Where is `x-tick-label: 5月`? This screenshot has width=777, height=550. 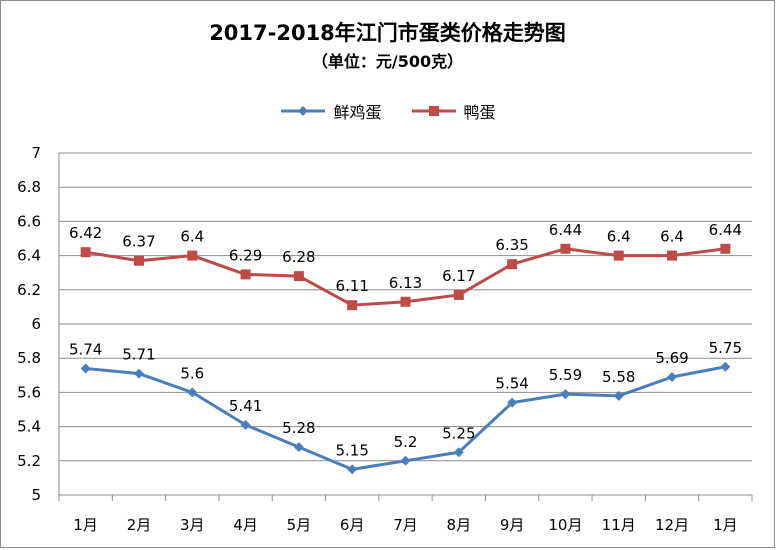 x-tick-label: 5月 is located at coordinates (299, 525).